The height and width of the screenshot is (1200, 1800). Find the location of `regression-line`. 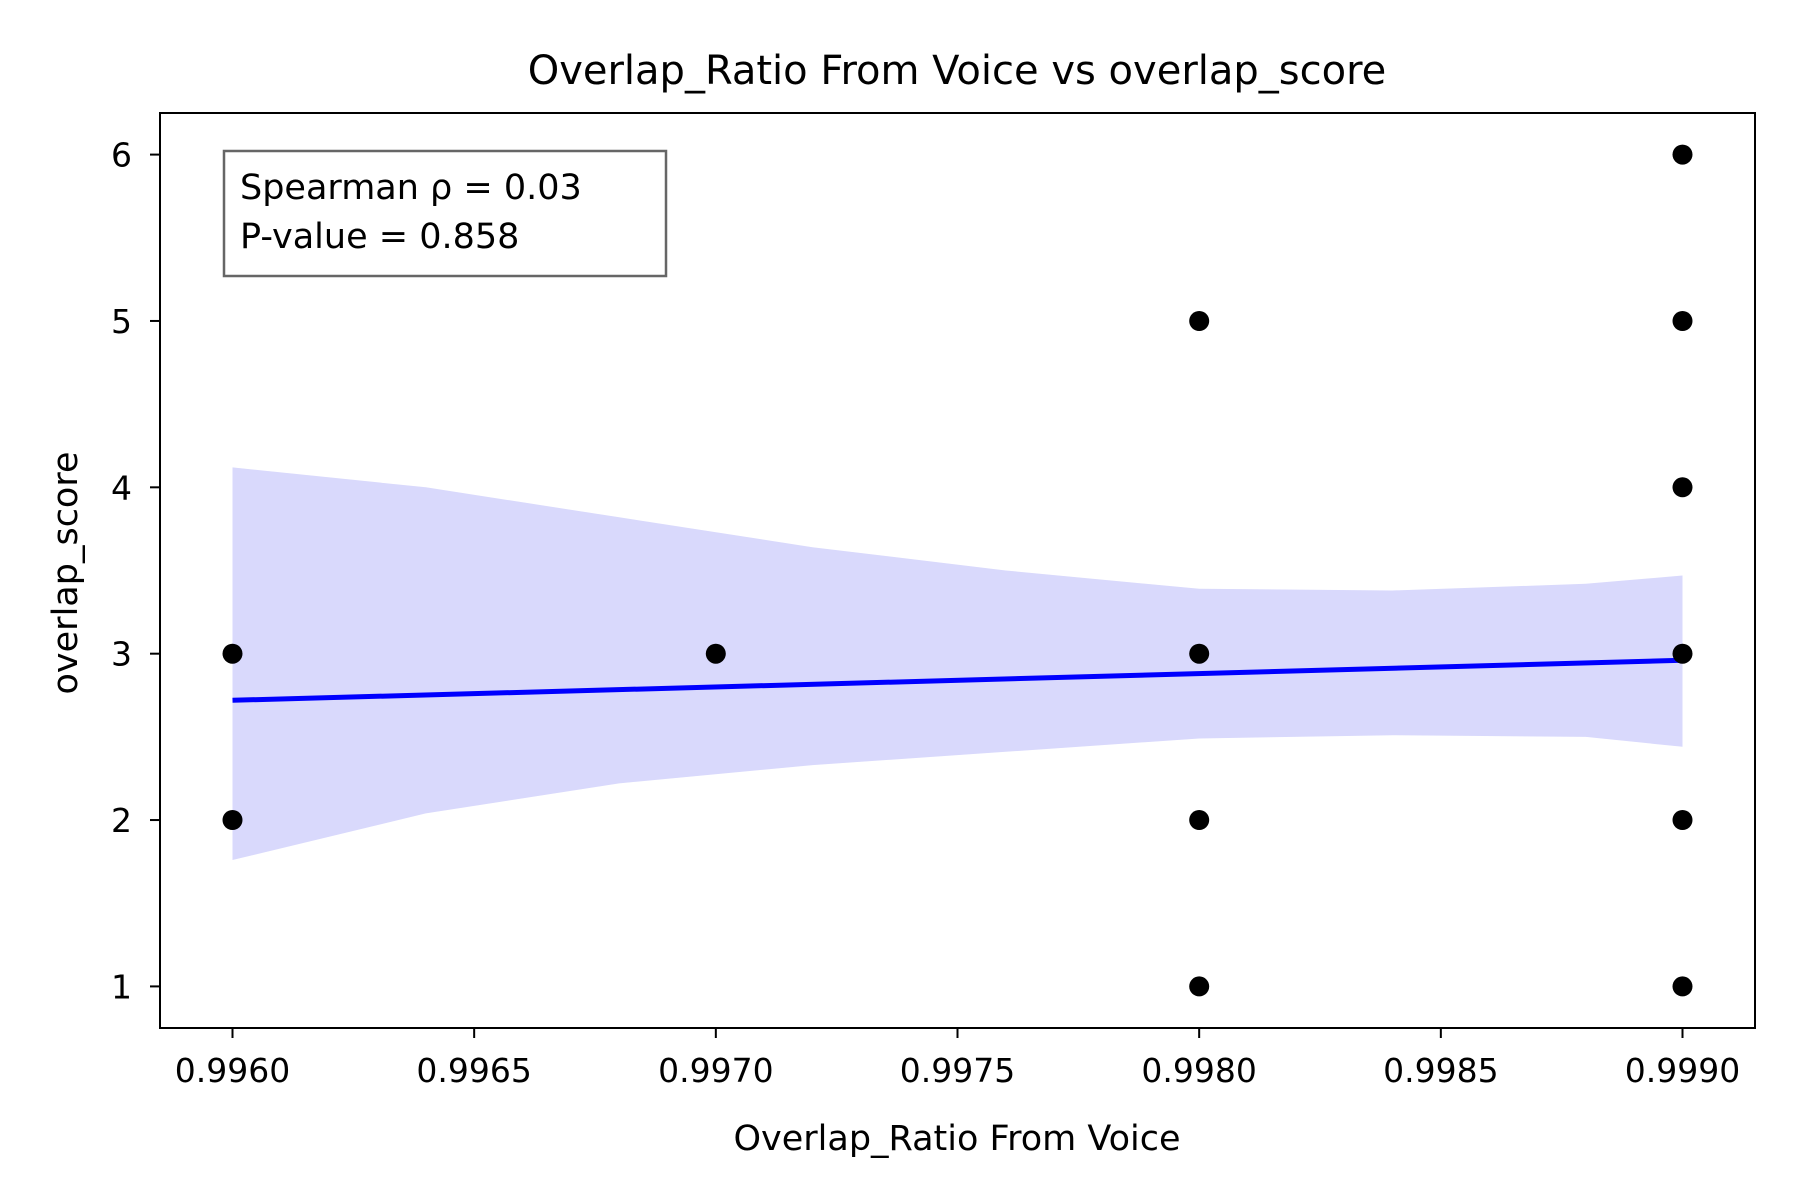

regression-line is located at coordinates (957, 680).